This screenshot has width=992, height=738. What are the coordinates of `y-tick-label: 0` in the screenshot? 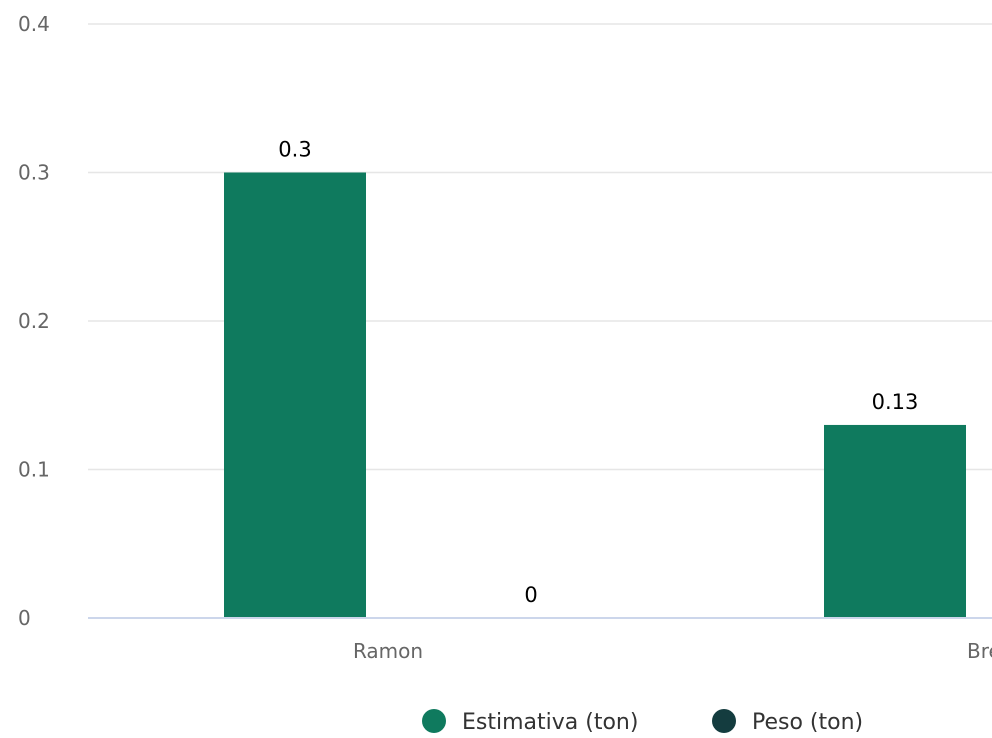 It's located at (24, 618).